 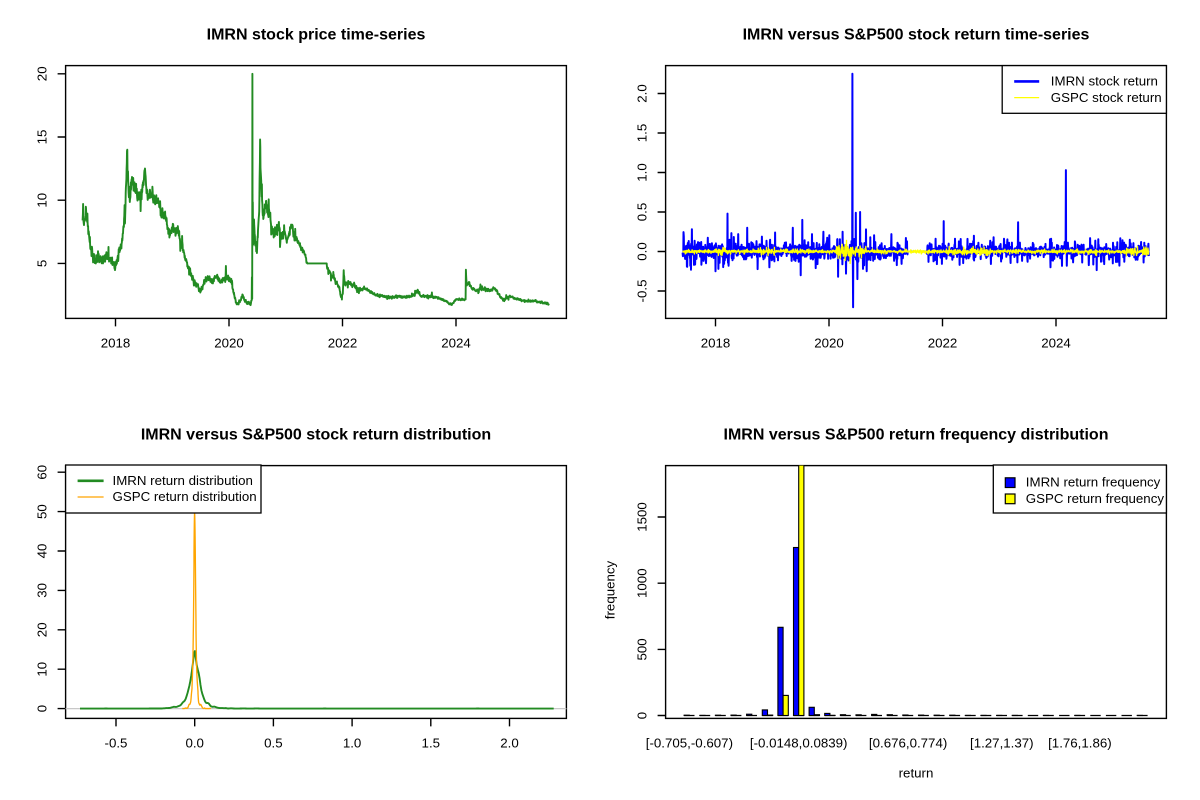 I want to click on svg-text: 30, so click(x=42, y=590).